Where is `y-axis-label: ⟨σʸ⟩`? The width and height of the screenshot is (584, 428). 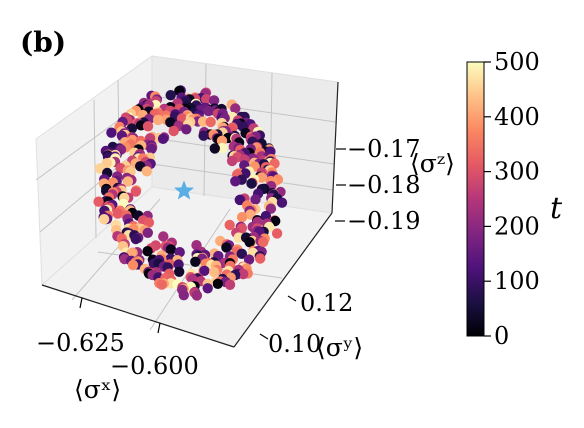
y-axis-label: ⟨σʸ⟩ is located at coordinates (339, 347).